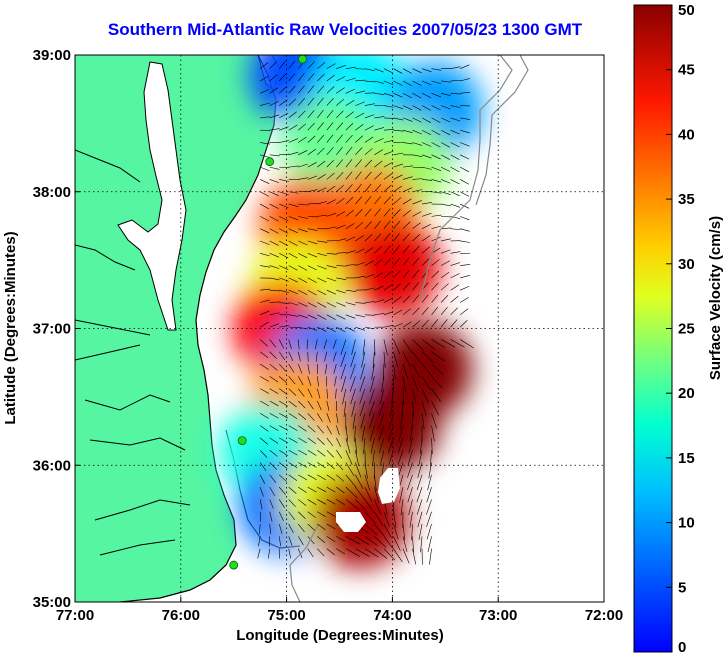 The image size is (724, 664). What do you see at coordinates (686, 264) in the screenshot?
I see `colorbar-tick-label: 30` at bounding box center [686, 264].